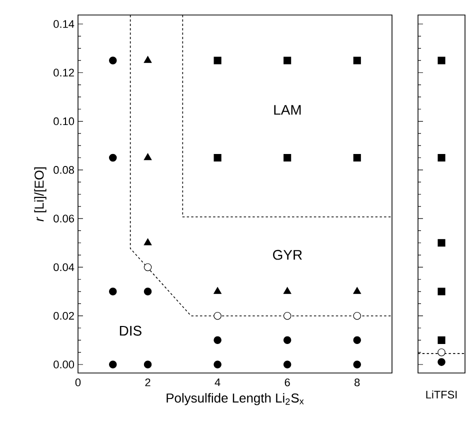  What do you see at coordinates (147, 382) in the screenshot?
I see `x-tick-label: 2` at bounding box center [147, 382].